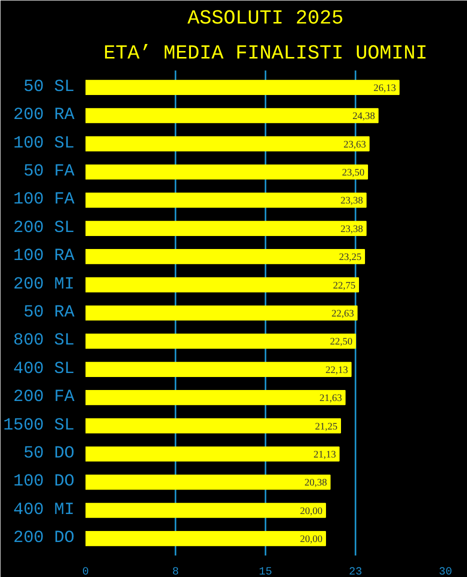 The height and width of the screenshot is (577, 467). What do you see at coordinates (44, 116) in the screenshot?
I see `y-tick-label: 200 RA` at bounding box center [44, 116].